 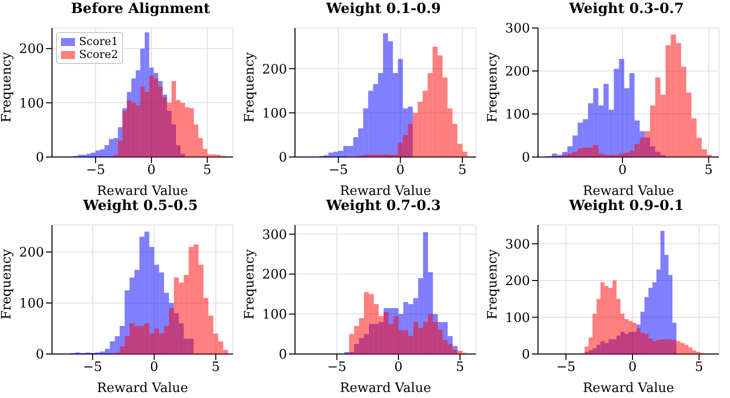 What do you see at coordinates (383, 9) in the screenshot?
I see `chart-title: Weight 0.1-0.9` at bounding box center [383, 9].